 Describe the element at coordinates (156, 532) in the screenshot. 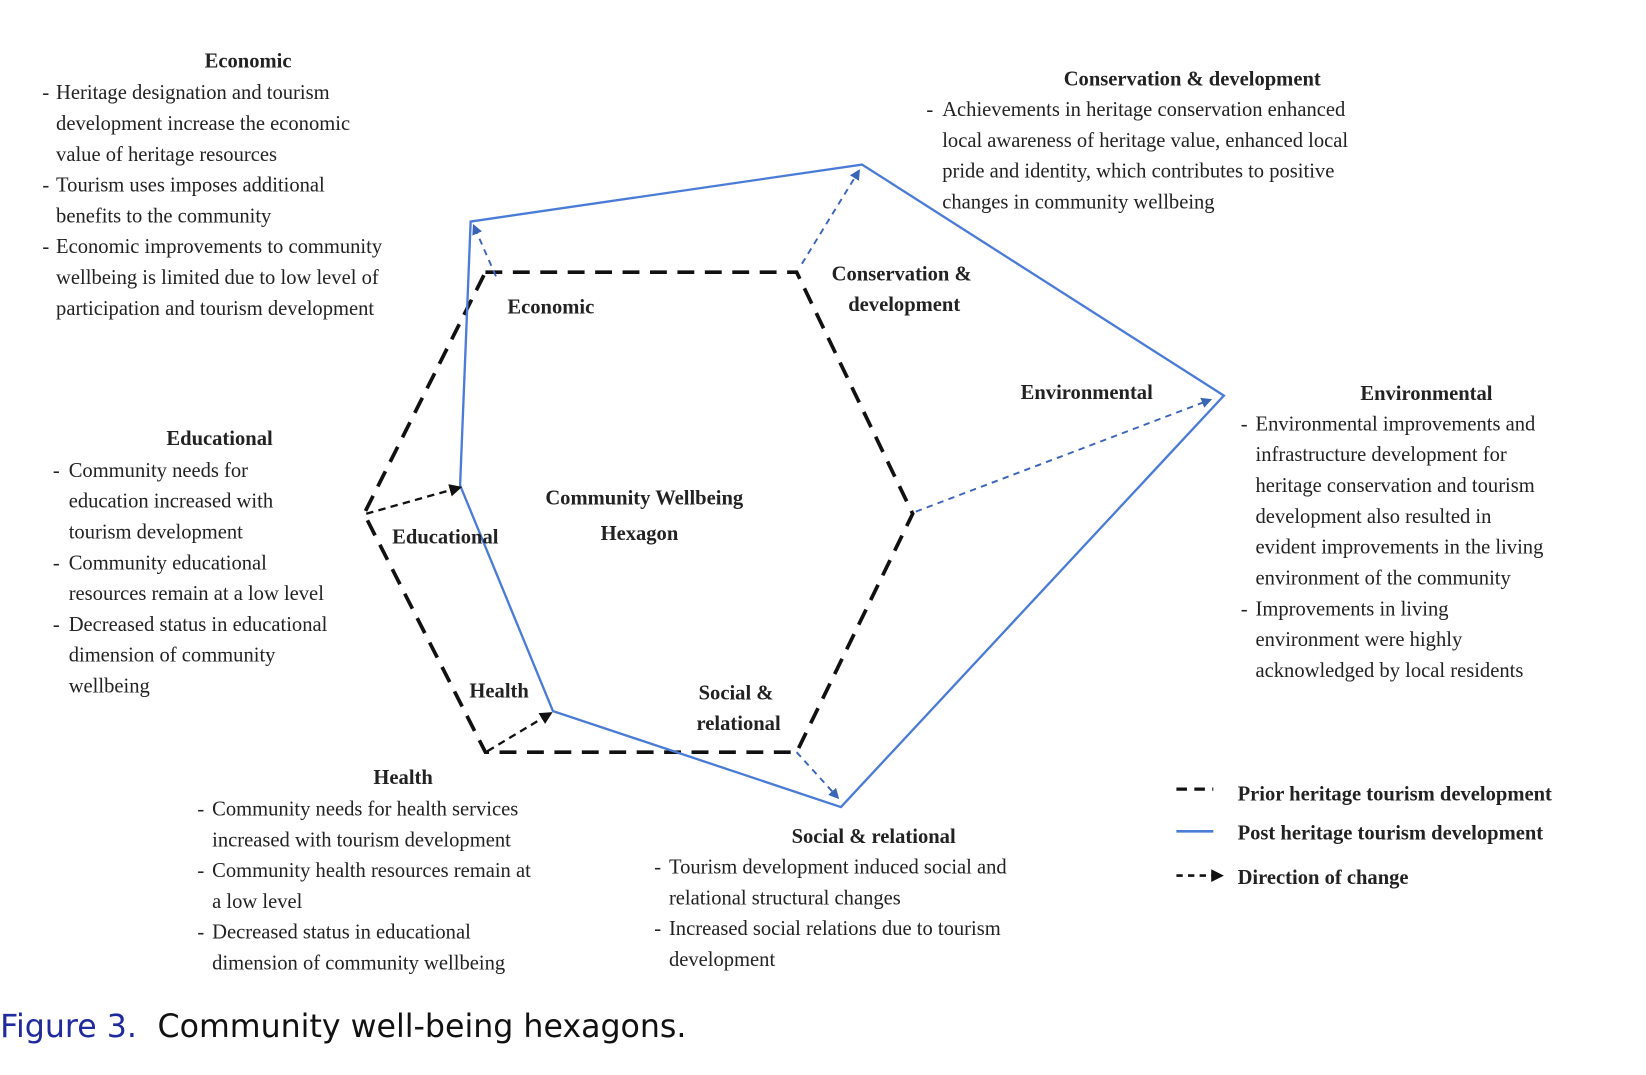

I see `block-line: tourism development` at that location.